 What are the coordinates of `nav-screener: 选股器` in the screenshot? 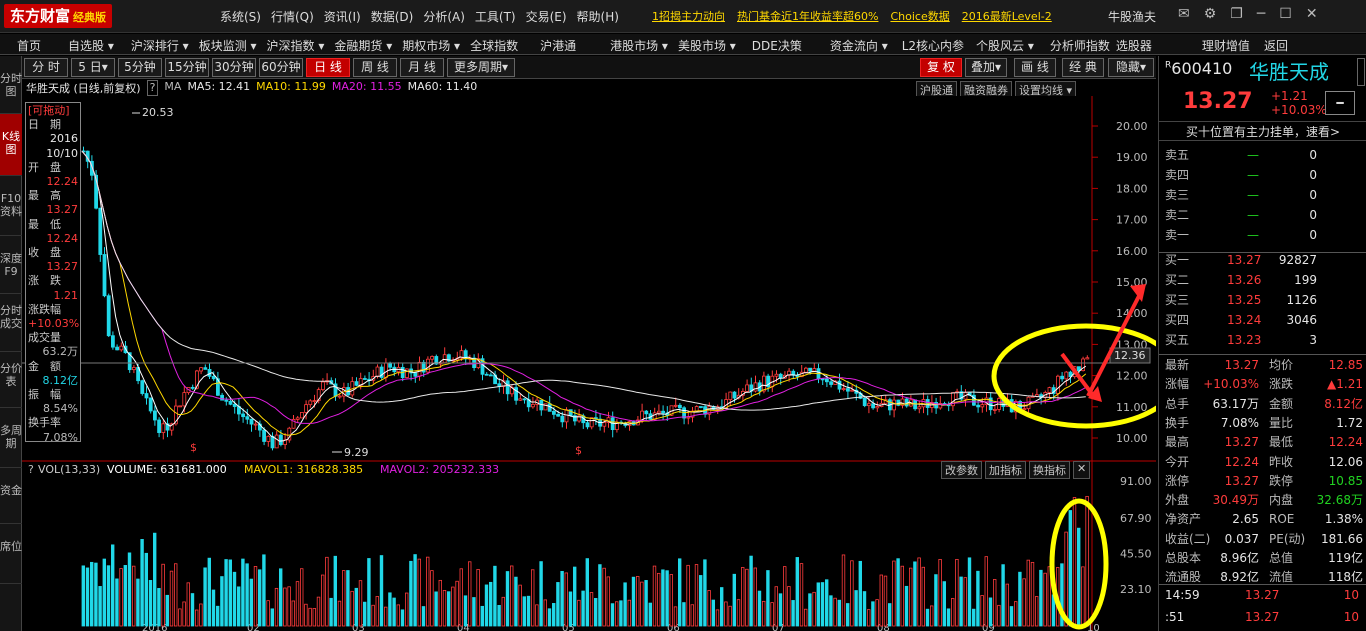 It's located at (1133, 46).